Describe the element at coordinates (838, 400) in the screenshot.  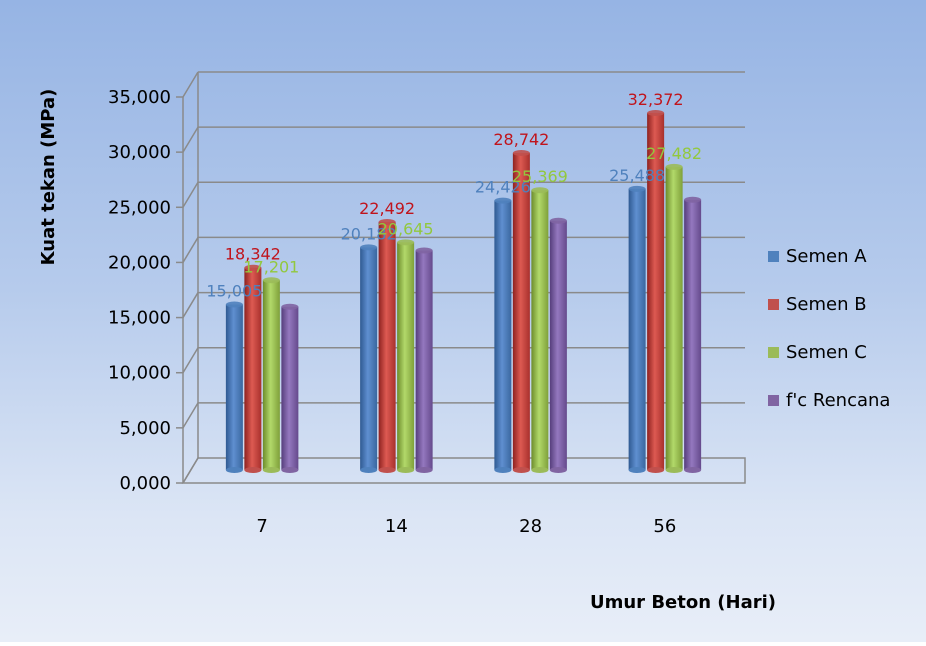
I see `legend-label: f'c Rencana` at that location.